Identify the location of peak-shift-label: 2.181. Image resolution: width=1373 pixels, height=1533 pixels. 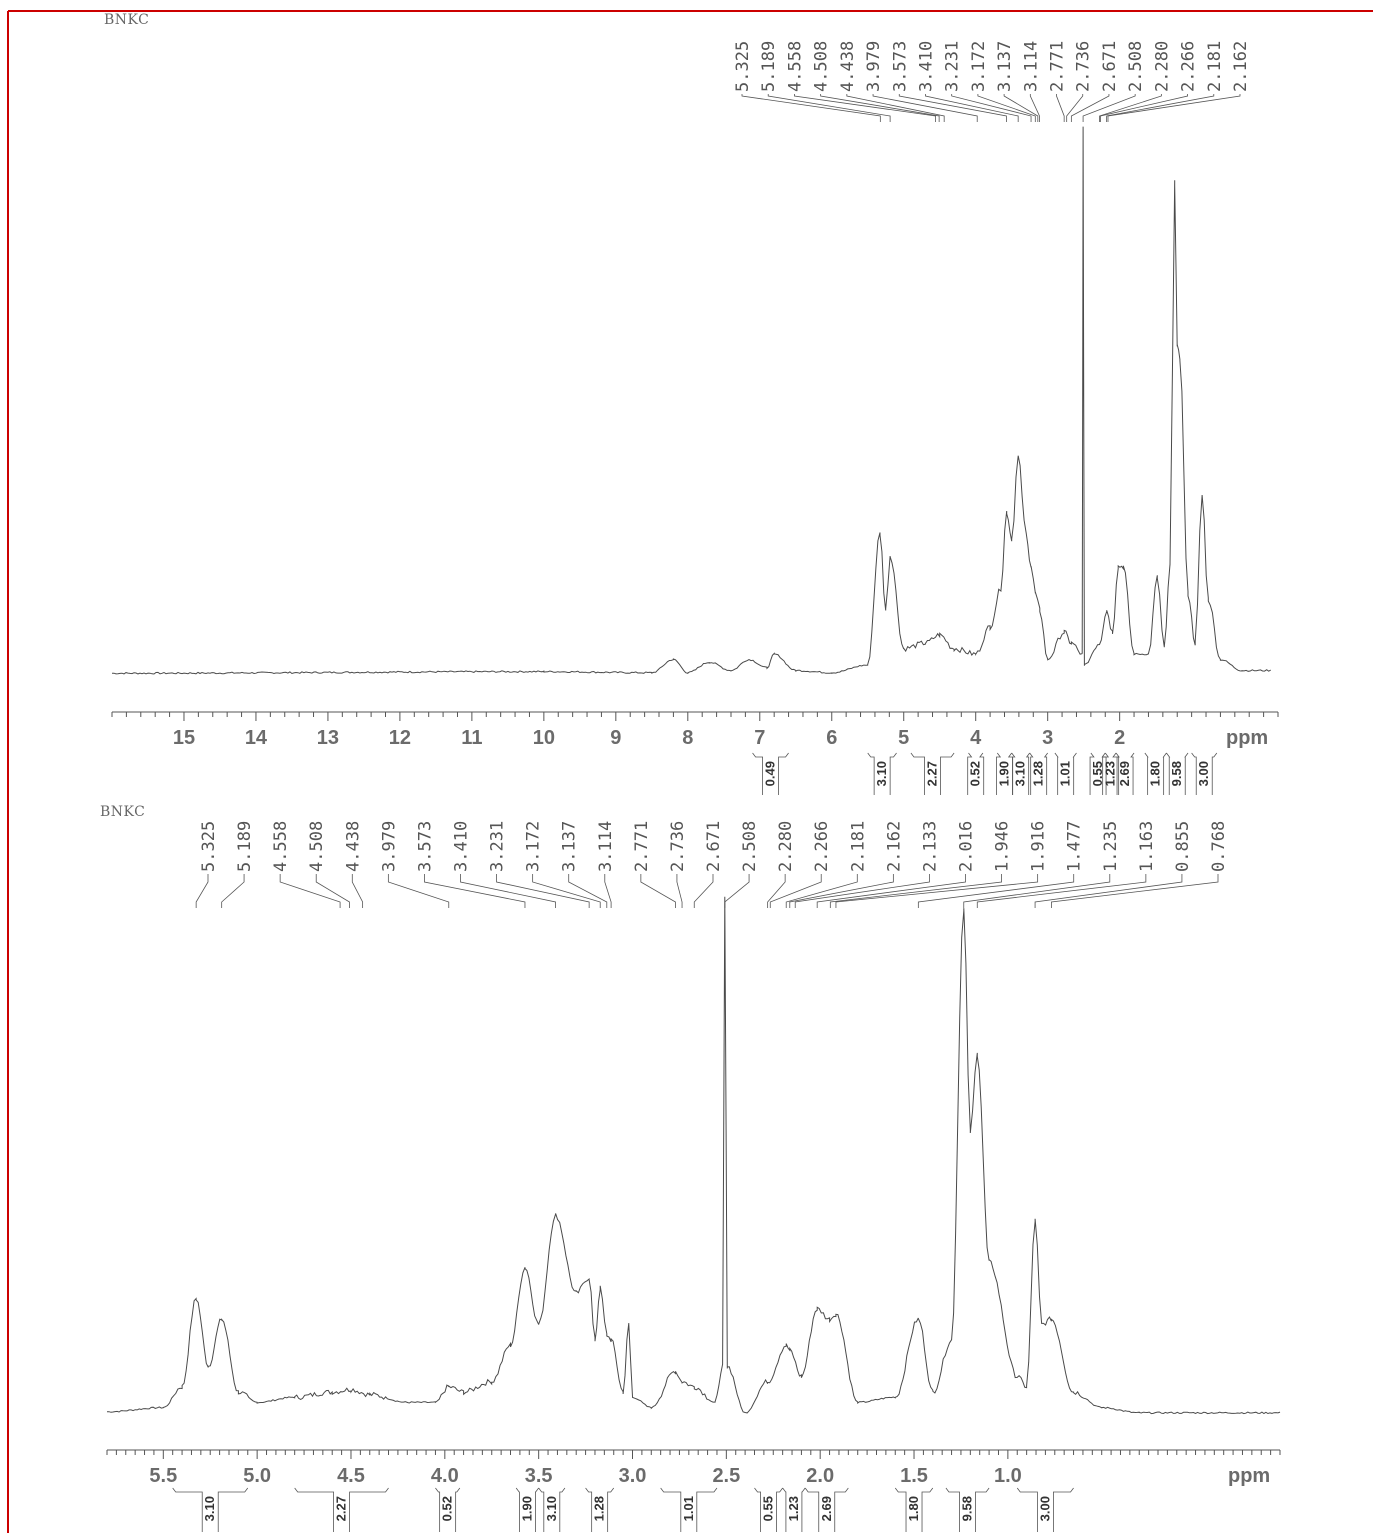
(858, 846).